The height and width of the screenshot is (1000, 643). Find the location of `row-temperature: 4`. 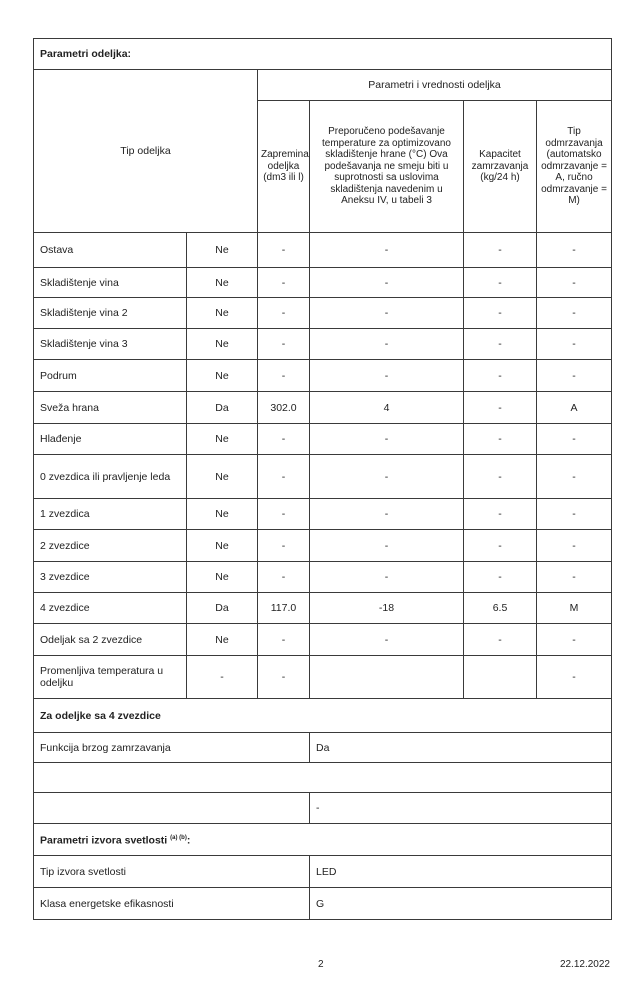

row-temperature: 4 is located at coordinates (386, 407).